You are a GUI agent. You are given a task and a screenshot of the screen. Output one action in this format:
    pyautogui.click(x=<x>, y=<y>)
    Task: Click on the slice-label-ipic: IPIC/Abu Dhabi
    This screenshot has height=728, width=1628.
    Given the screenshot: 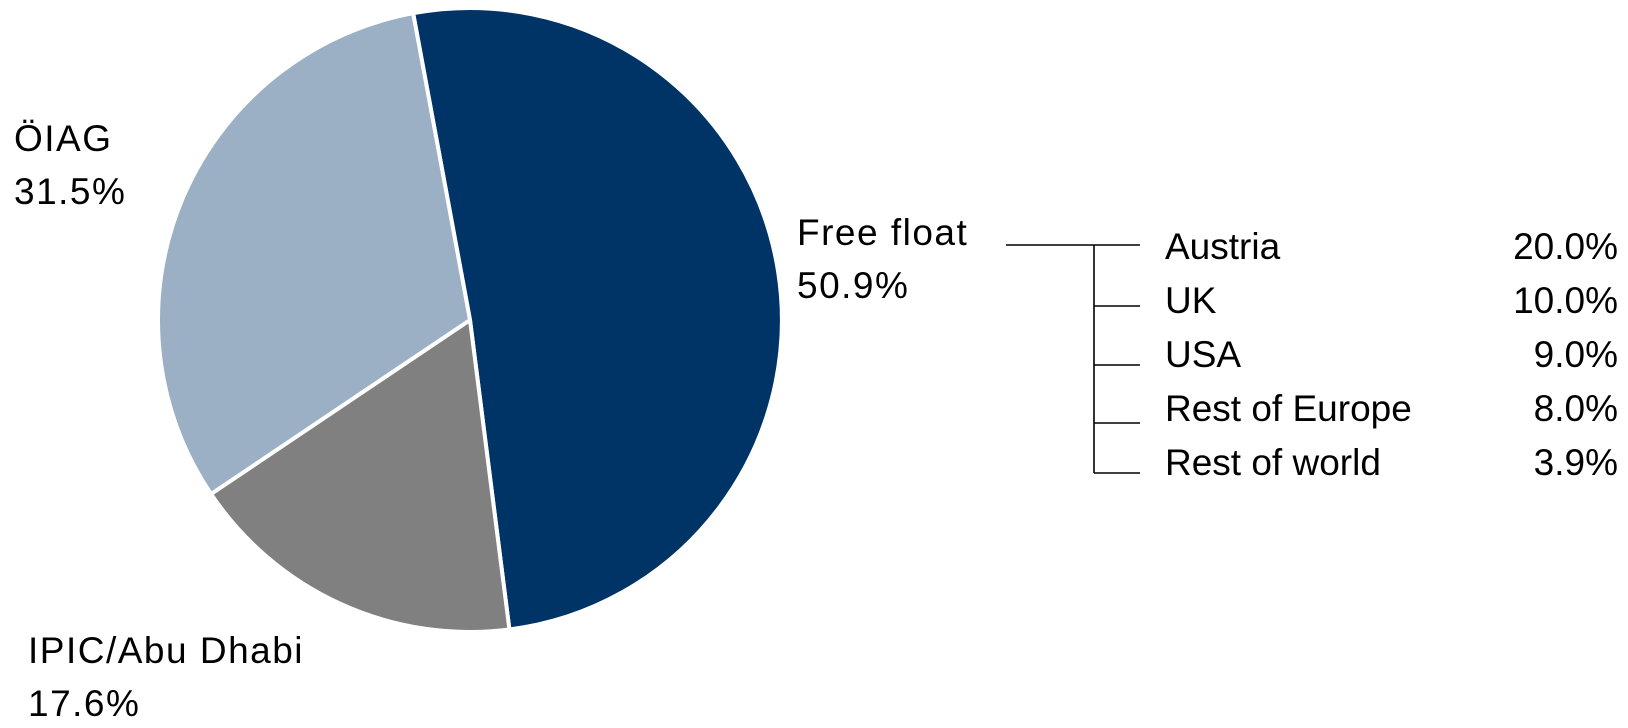 What is the action you would take?
    pyautogui.click(x=166, y=650)
    